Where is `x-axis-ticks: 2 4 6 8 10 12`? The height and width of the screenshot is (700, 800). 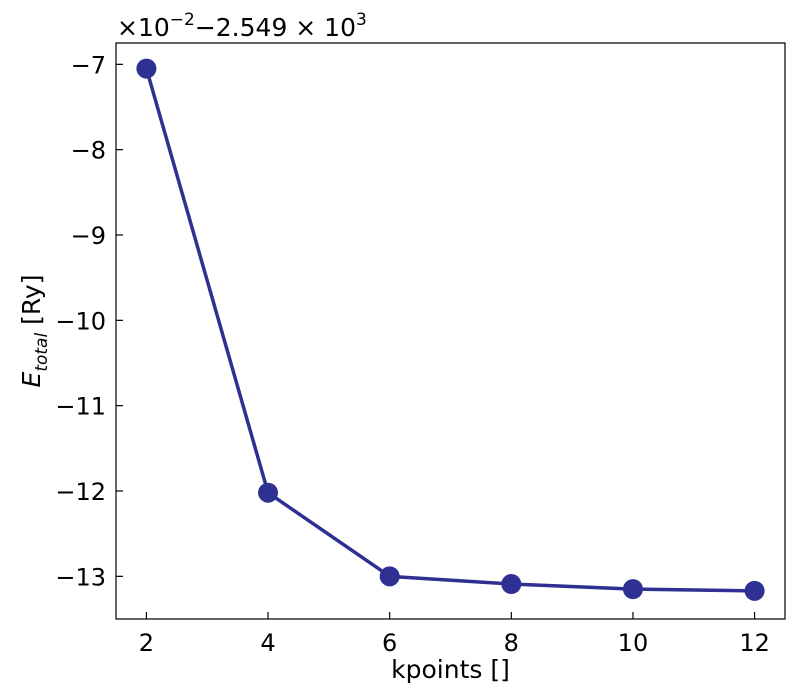
x-axis-ticks: 2 4 6 8 10 12 is located at coordinates (454, 634).